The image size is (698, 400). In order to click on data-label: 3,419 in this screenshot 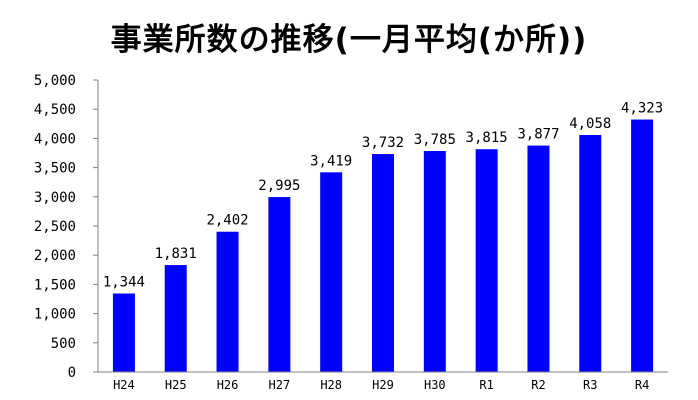, I will do `click(331, 161)`.